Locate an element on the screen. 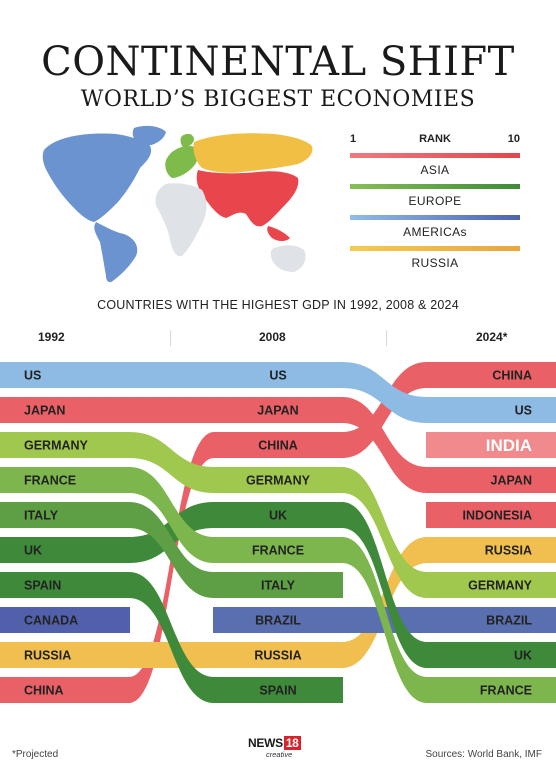 This screenshot has width=556, height=768. legend-rank-min: 1 is located at coordinates (353, 139).